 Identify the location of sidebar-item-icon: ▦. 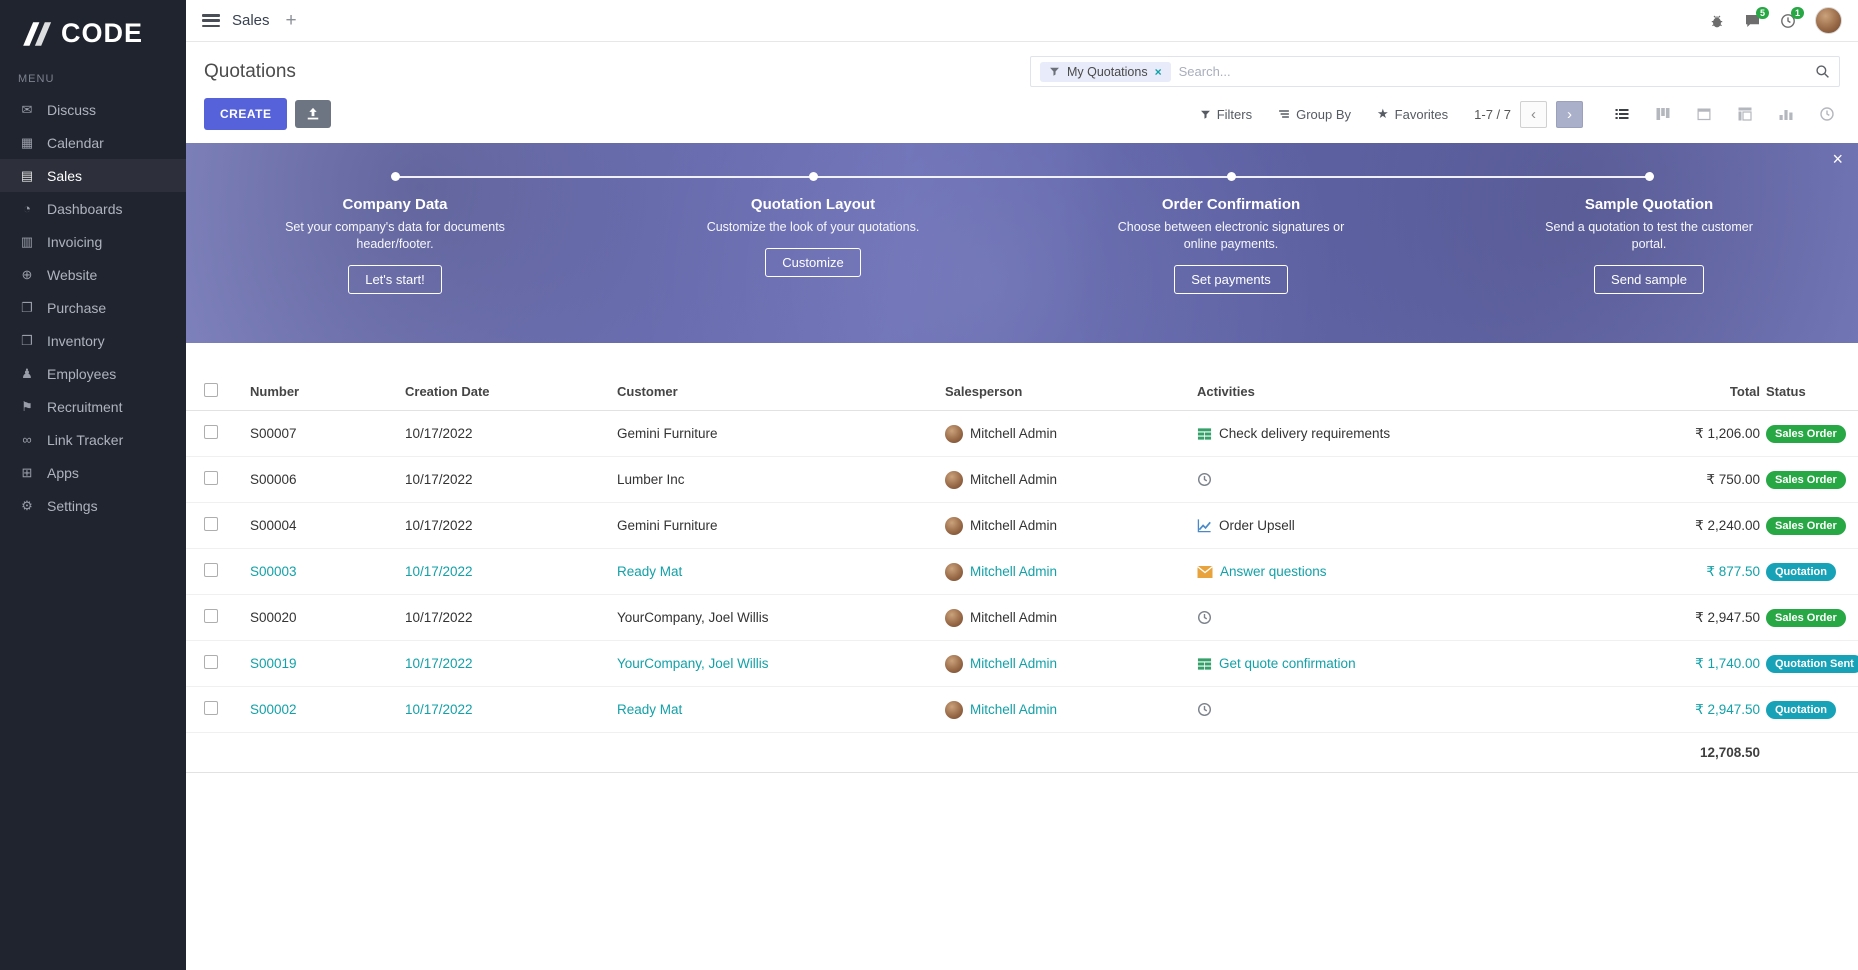
(27, 142).